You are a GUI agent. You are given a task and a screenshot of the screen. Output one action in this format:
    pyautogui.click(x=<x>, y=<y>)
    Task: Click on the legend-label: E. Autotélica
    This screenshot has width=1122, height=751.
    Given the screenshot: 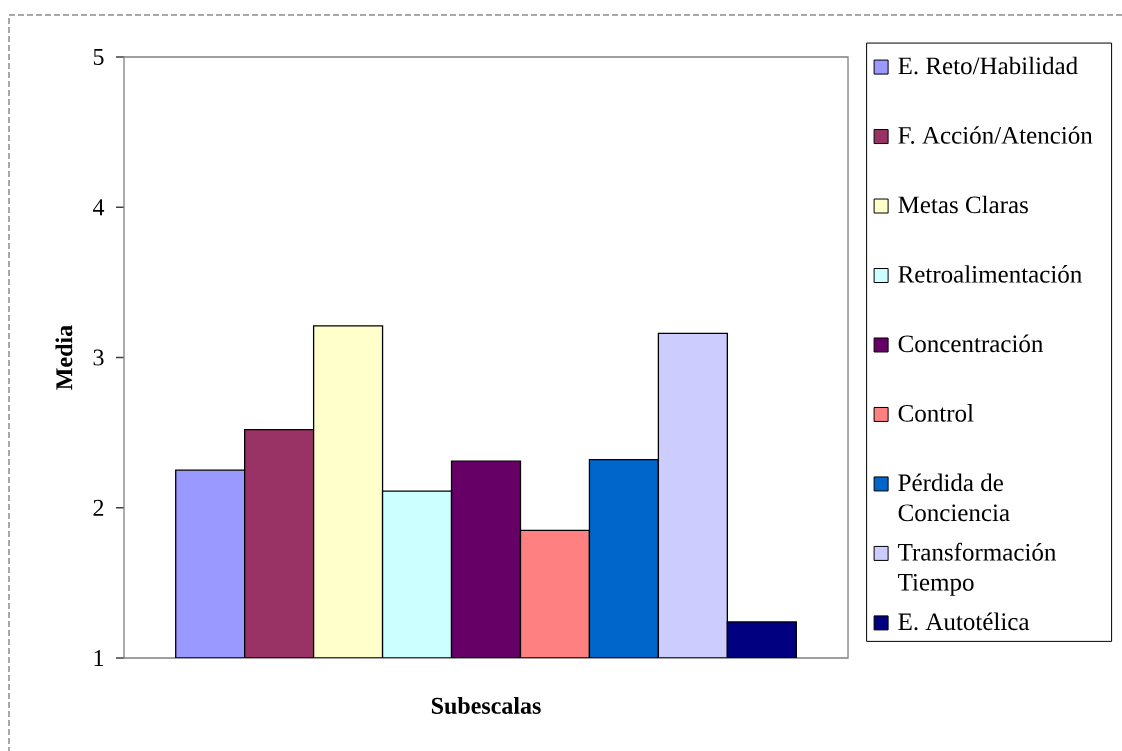 What is the action you would take?
    pyautogui.click(x=964, y=621)
    